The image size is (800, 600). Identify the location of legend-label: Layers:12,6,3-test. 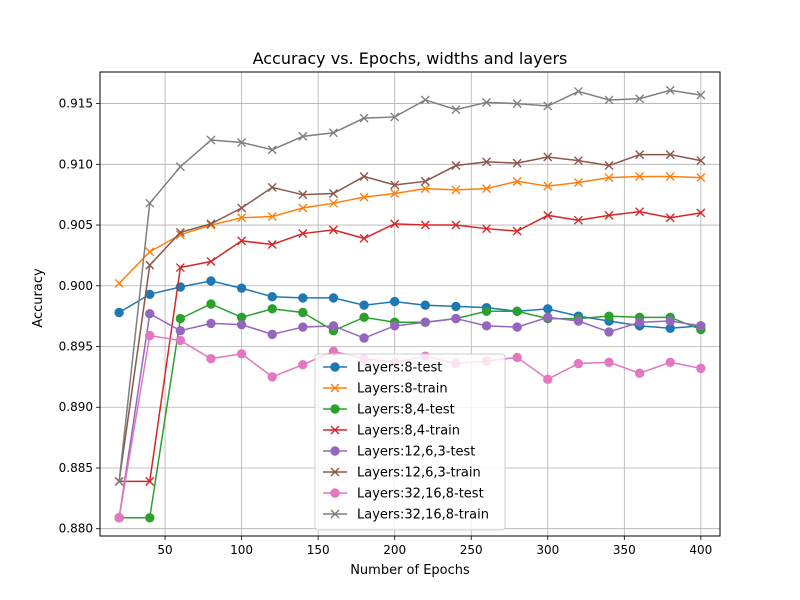
(416, 452).